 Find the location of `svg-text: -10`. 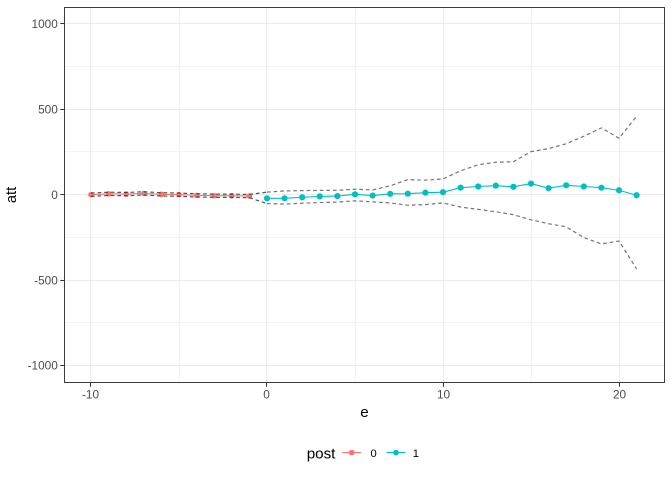

svg-text: -10 is located at coordinates (90, 395).